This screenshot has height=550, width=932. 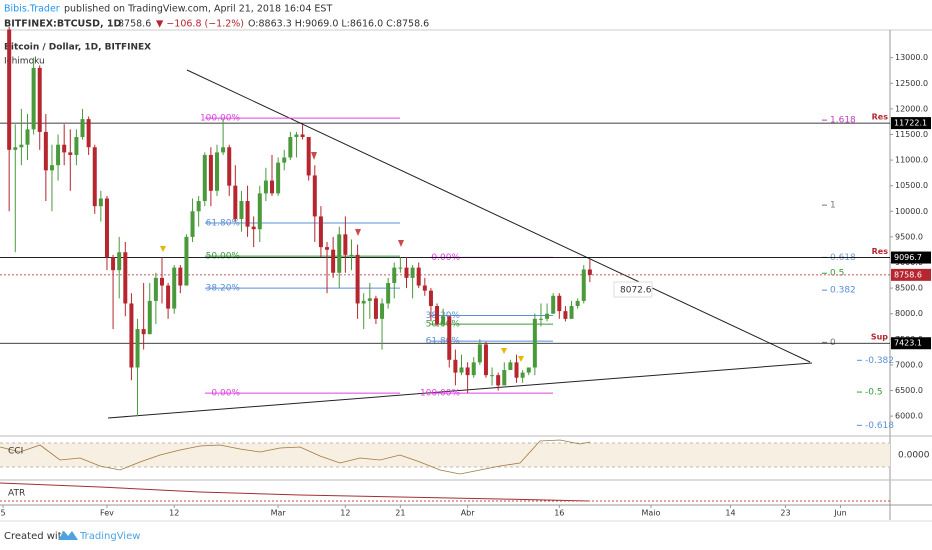 I want to click on x-tick-label: Maio, so click(x=651, y=513).